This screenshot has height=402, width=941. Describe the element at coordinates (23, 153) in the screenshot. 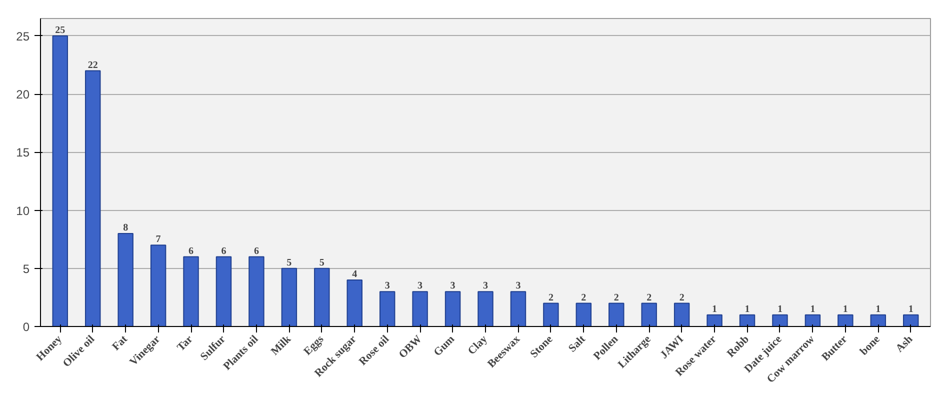

I see `y-tick-label: 15` at that location.